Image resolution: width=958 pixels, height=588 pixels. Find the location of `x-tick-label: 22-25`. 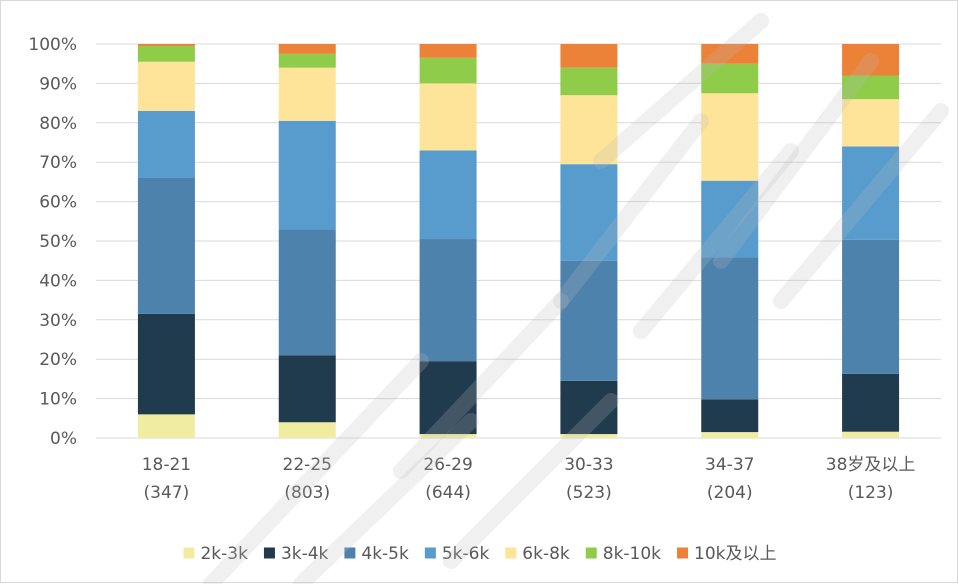

x-tick-label: 22-25 is located at coordinates (307, 465).